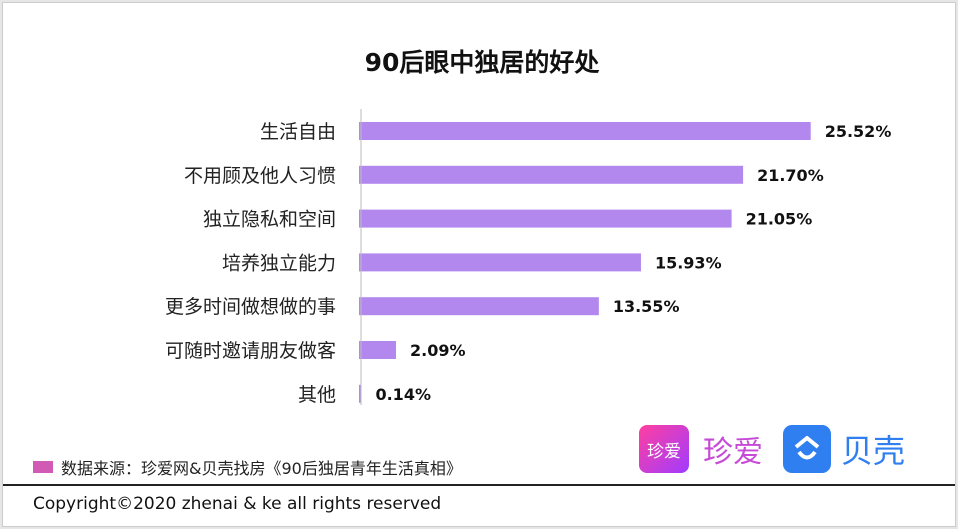  What do you see at coordinates (790, 175) in the screenshot?
I see `value-label: 21.70%` at bounding box center [790, 175].